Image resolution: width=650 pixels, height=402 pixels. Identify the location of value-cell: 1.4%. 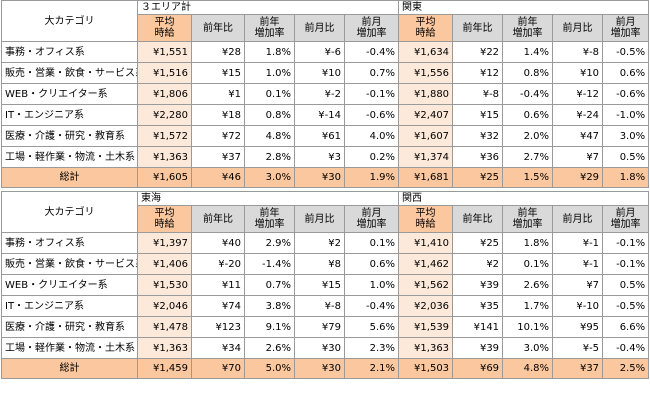
(528, 52).